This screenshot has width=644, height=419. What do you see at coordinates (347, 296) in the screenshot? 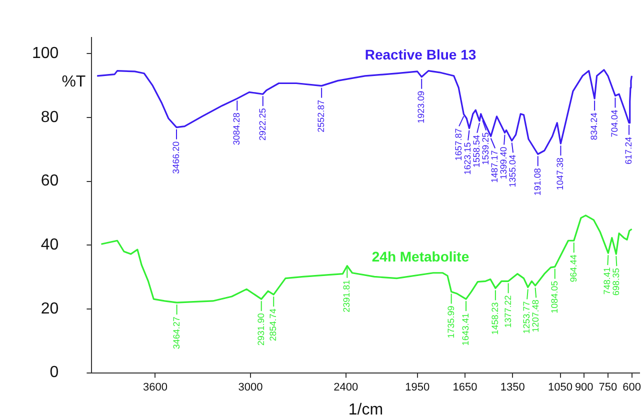
I see `annotation: 2391.81` at bounding box center [347, 296].